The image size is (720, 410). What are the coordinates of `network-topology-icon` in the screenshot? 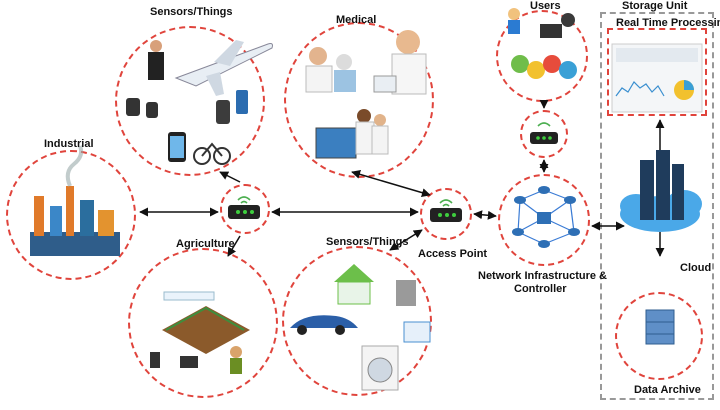 It's located at (546, 217).